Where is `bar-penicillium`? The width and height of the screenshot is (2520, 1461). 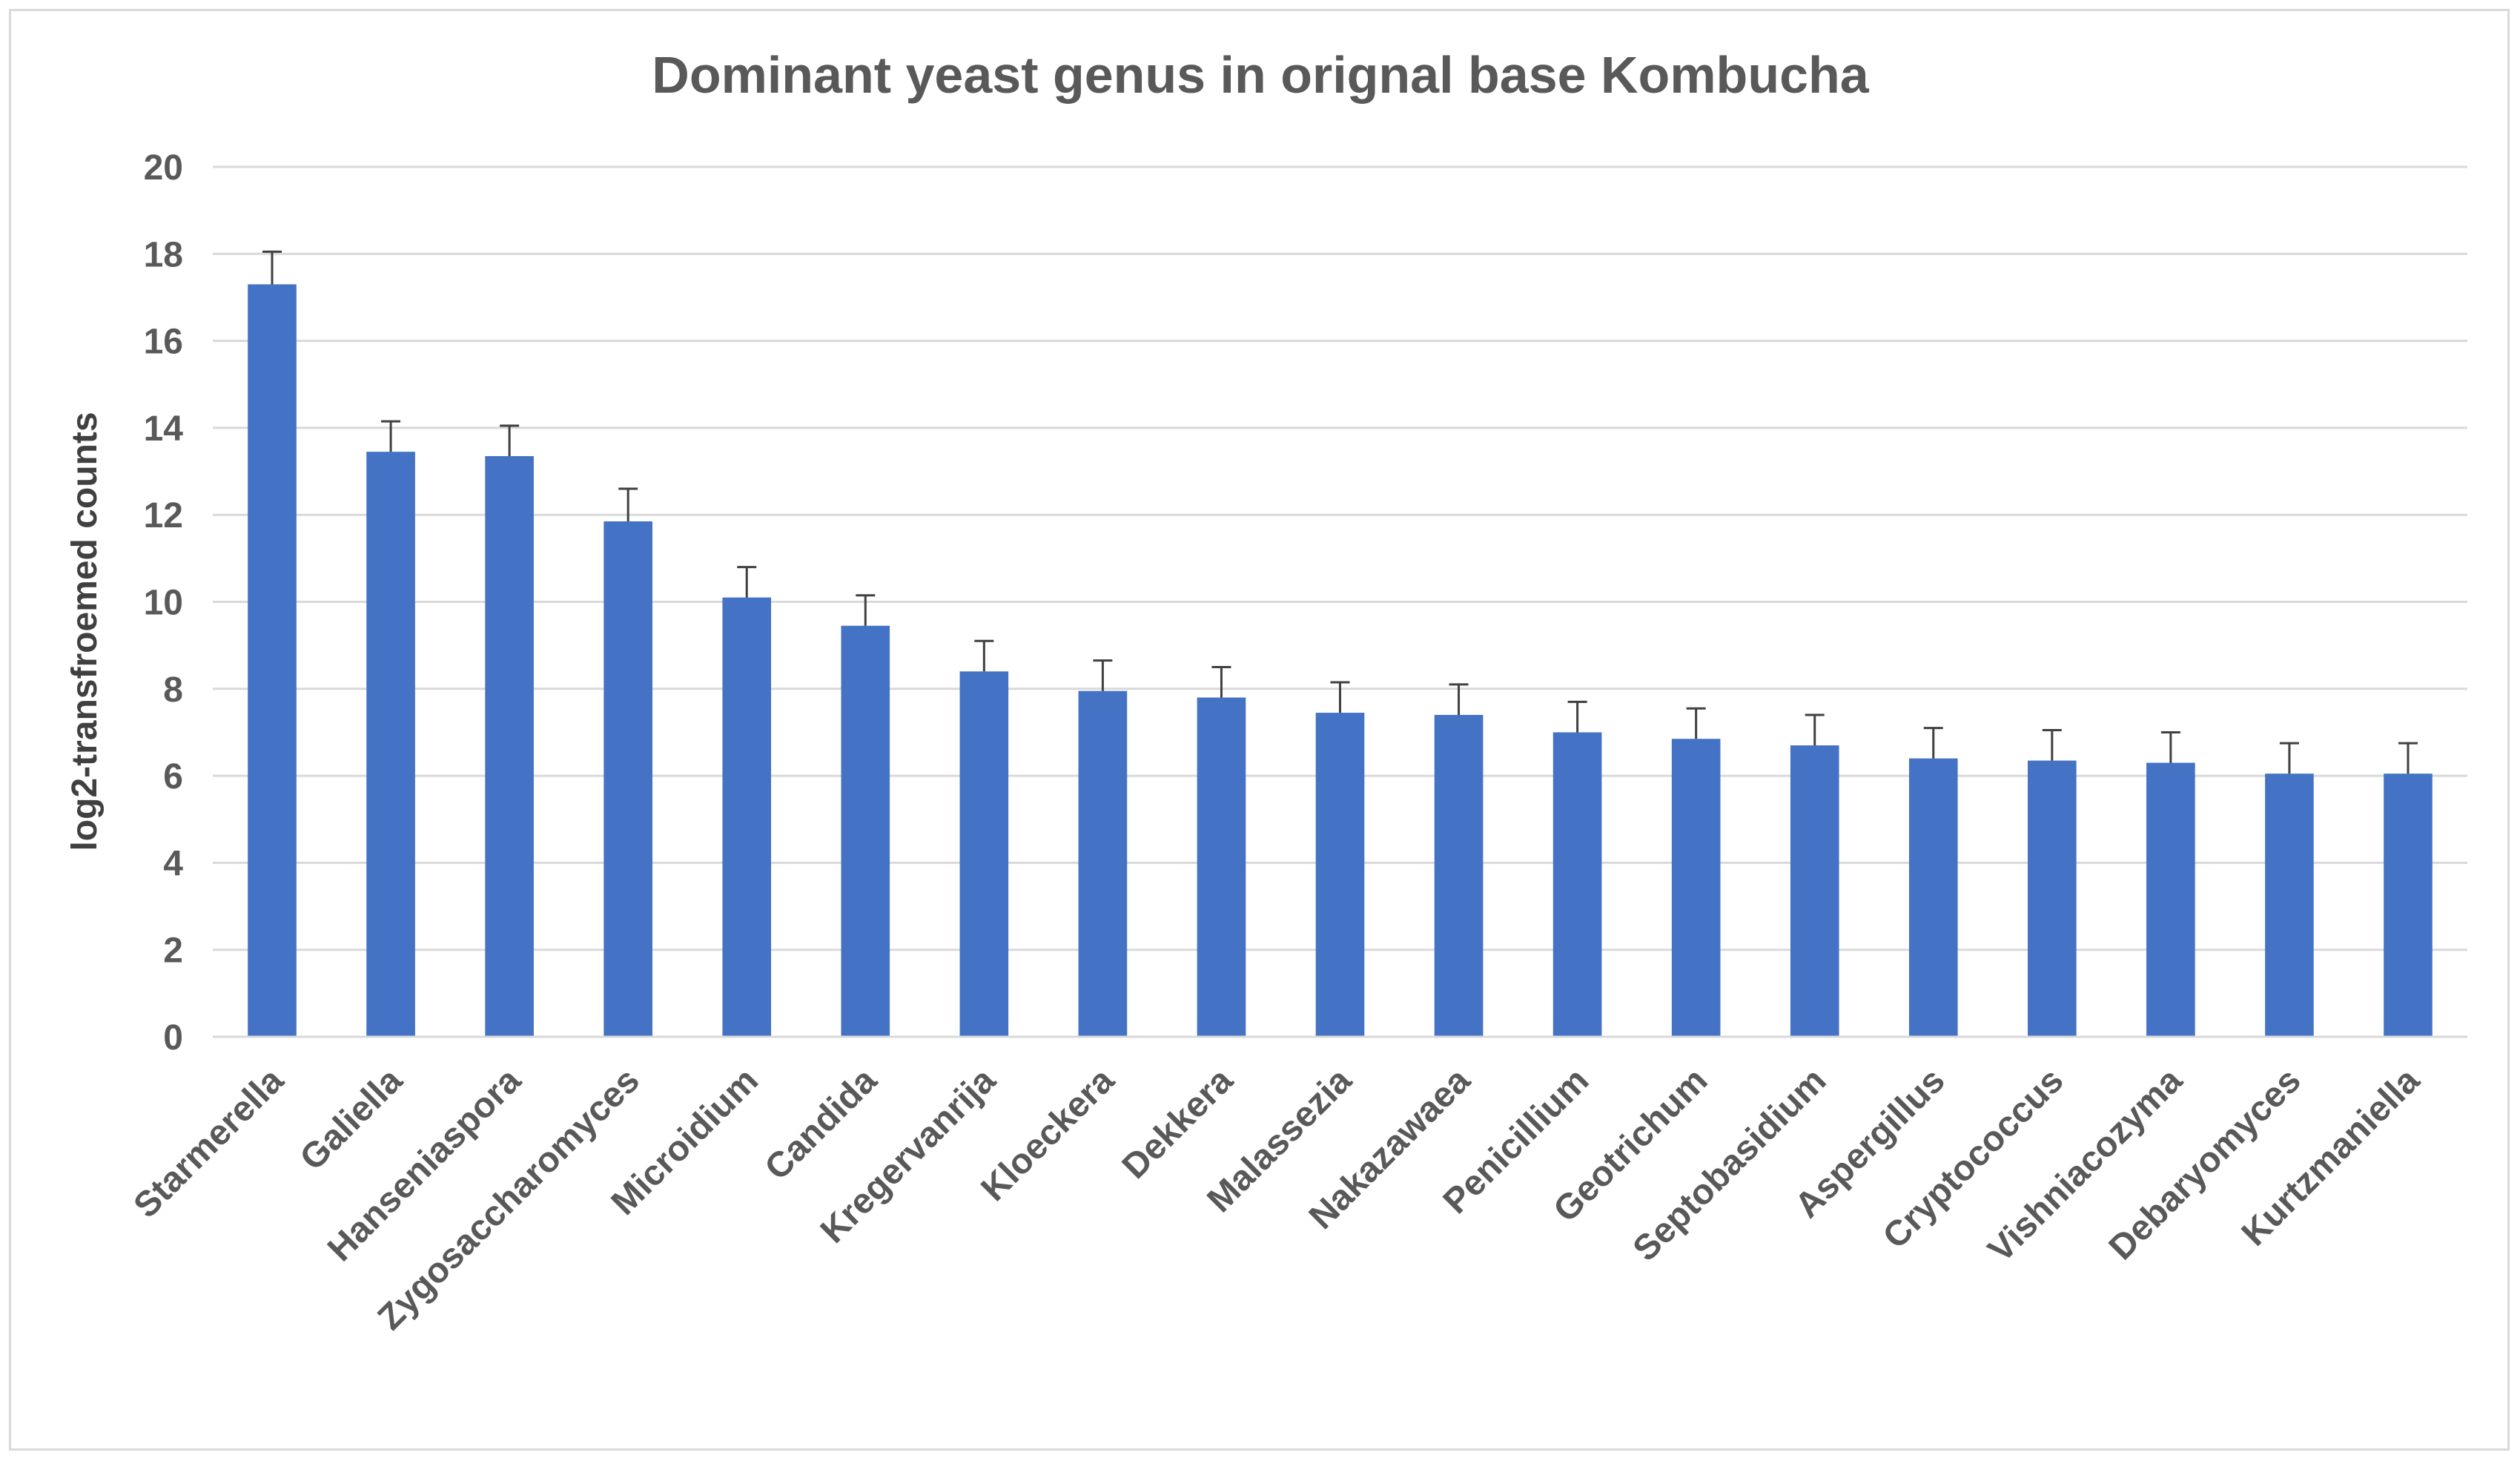 bar-penicillium is located at coordinates (1577, 885).